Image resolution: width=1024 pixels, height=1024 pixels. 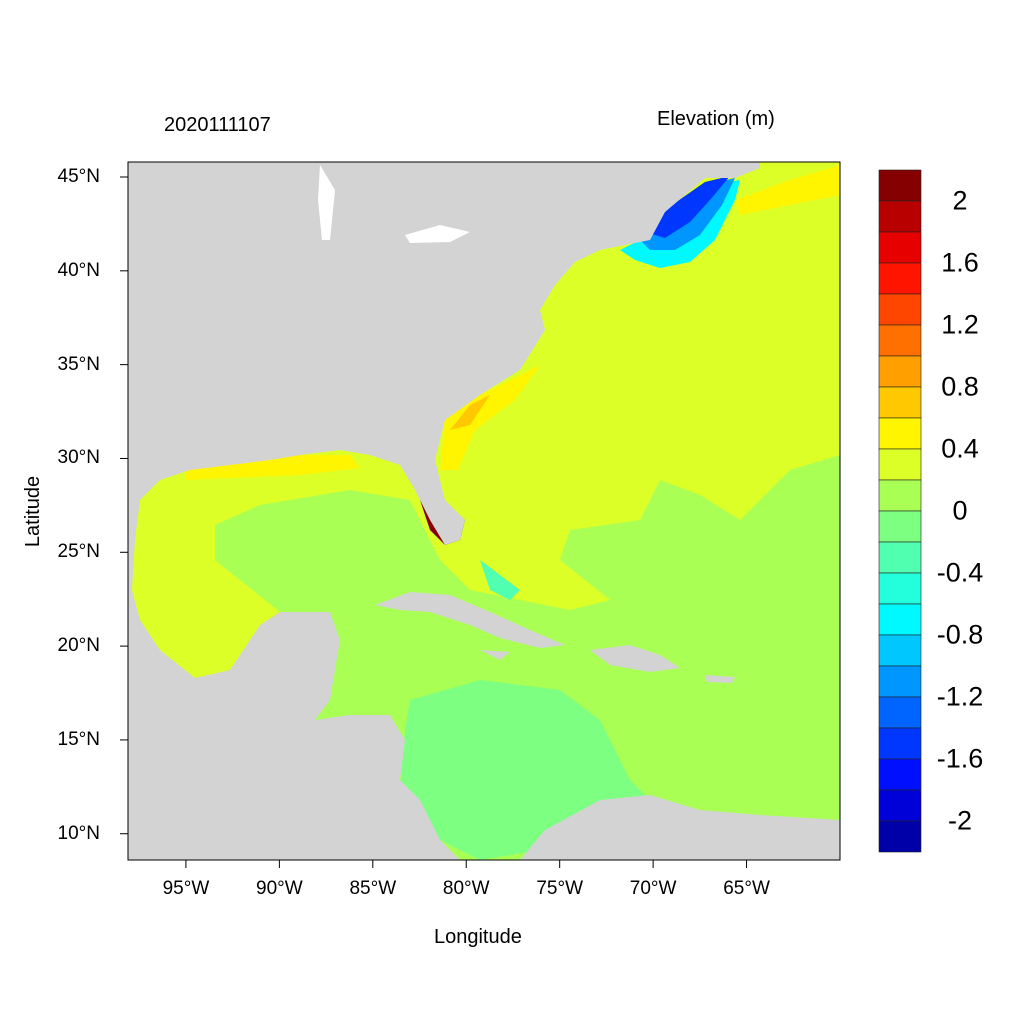 I want to click on x-axis-label: Longitude, so click(x=478, y=937).